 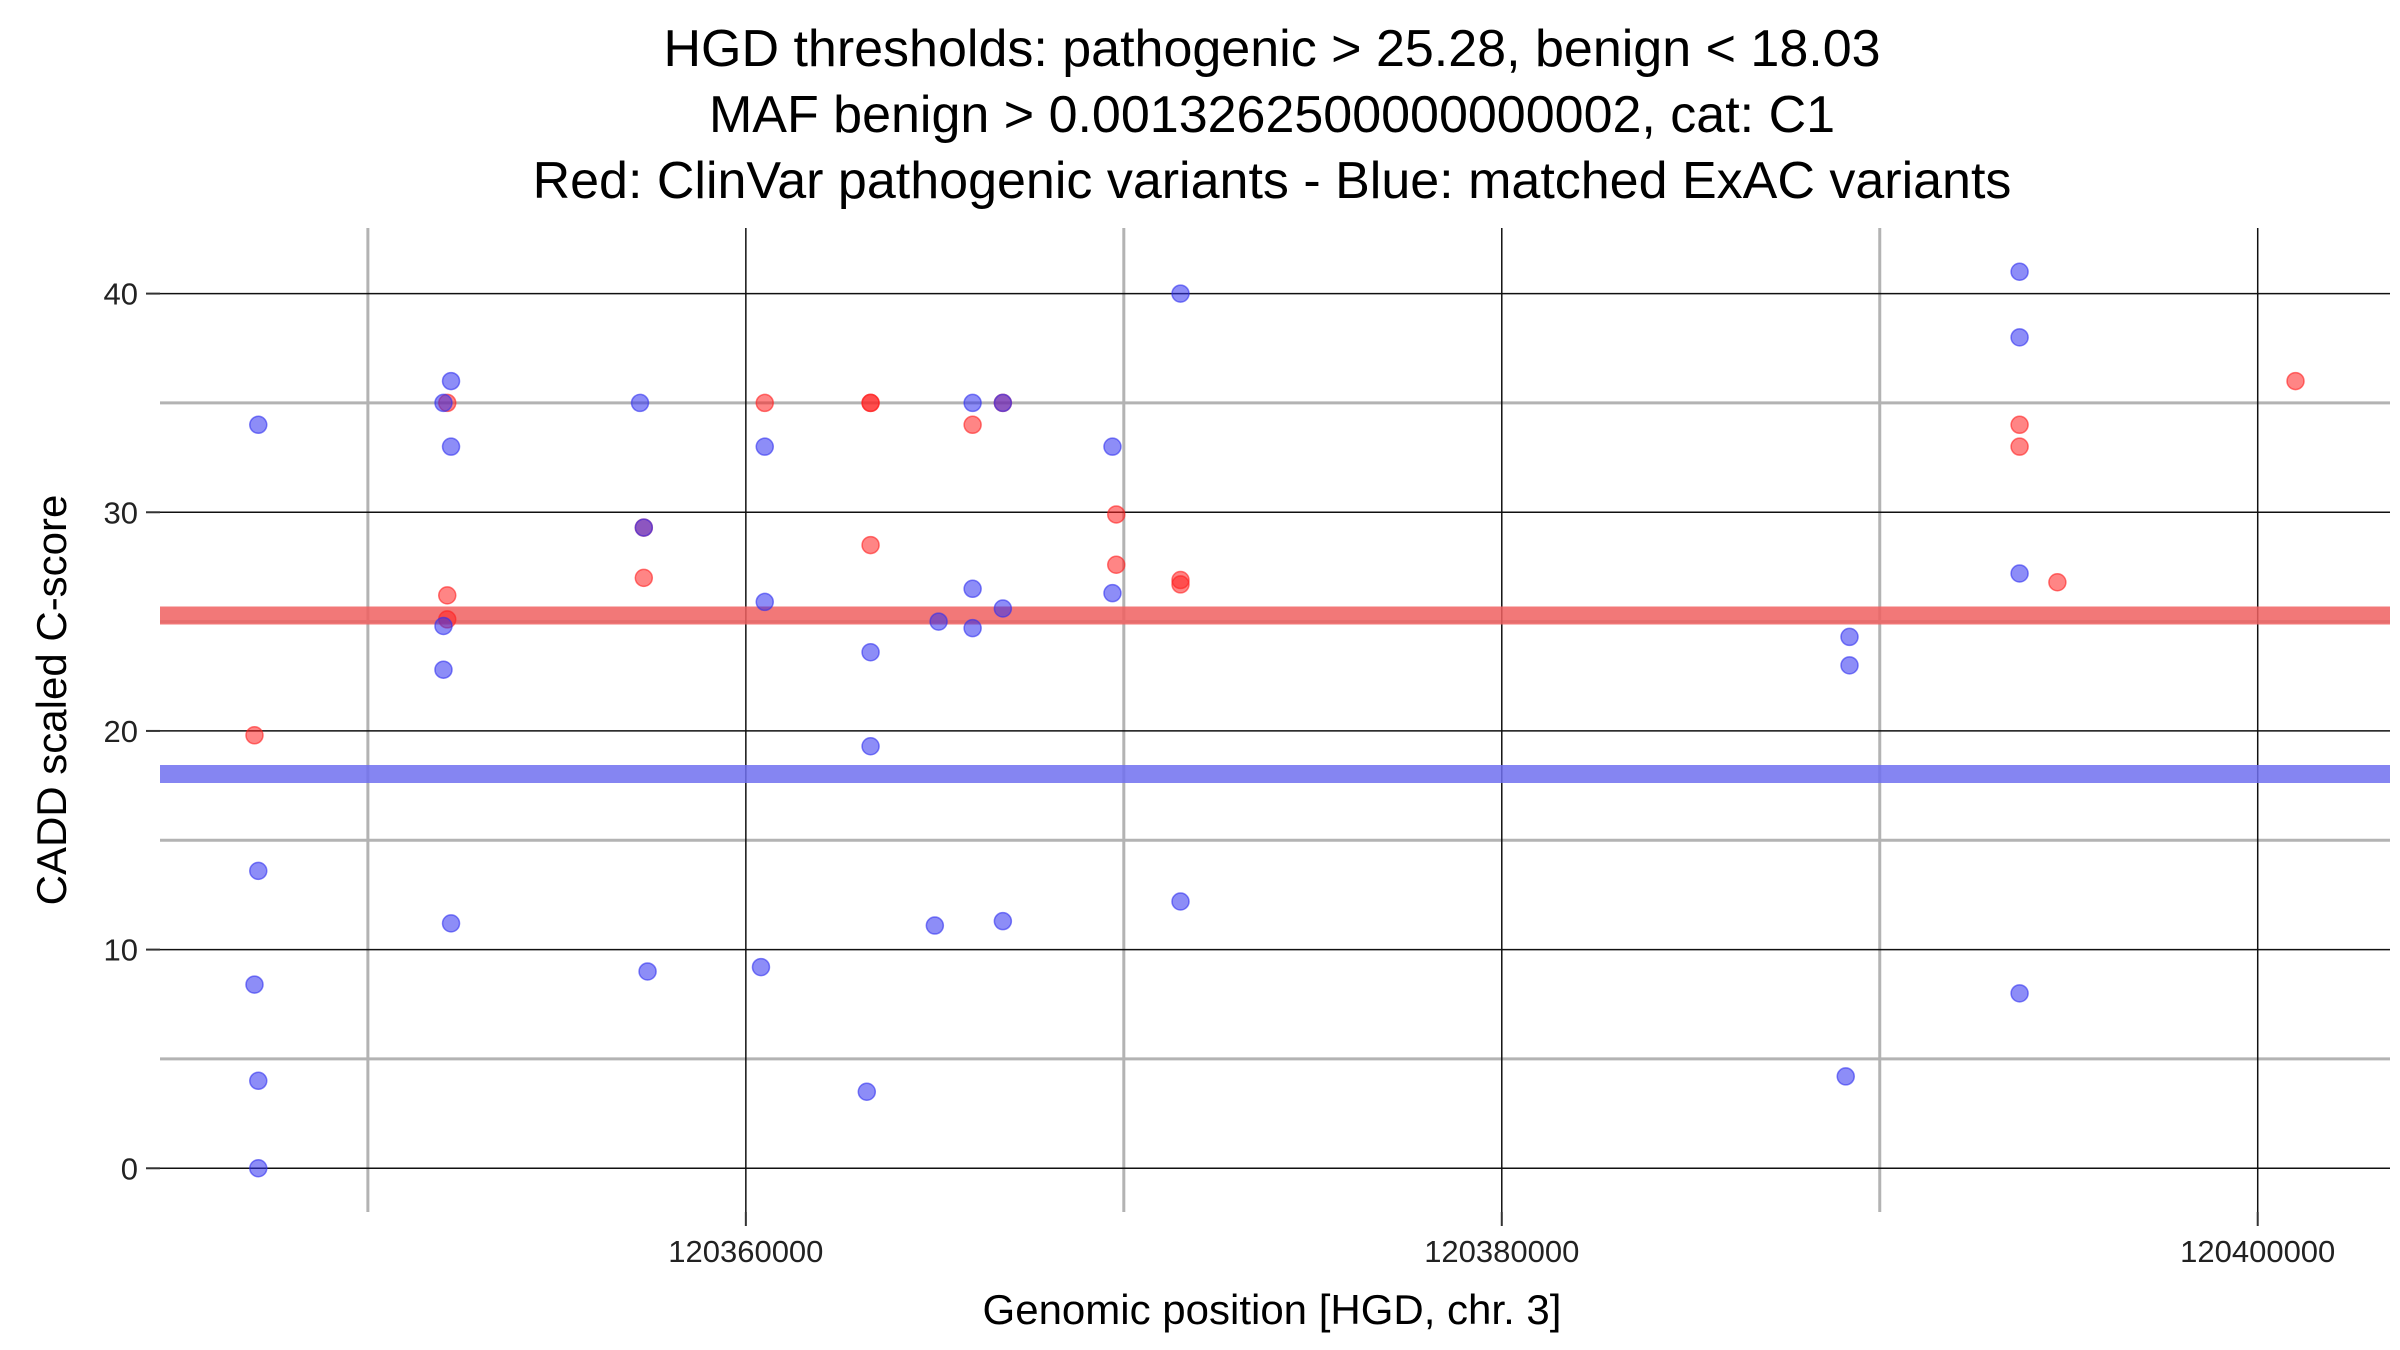 I want to click on y-tick-label-3: 30, so click(x=121, y=512).